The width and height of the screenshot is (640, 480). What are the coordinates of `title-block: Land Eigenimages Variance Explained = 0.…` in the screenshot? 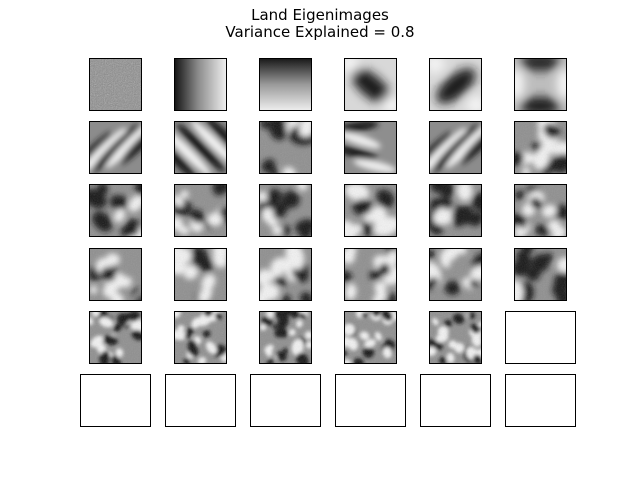 It's located at (320, 24).